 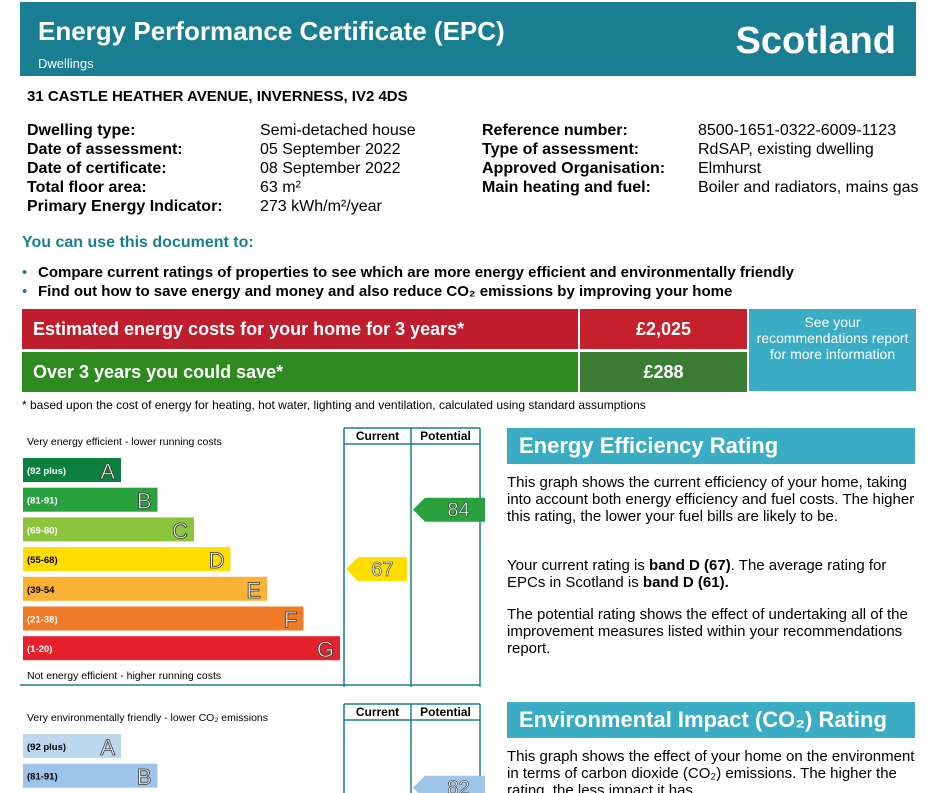 What do you see at coordinates (663, 329) in the screenshot?
I see `estimated-costs-value: £2,025` at bounding box center [663, 329].